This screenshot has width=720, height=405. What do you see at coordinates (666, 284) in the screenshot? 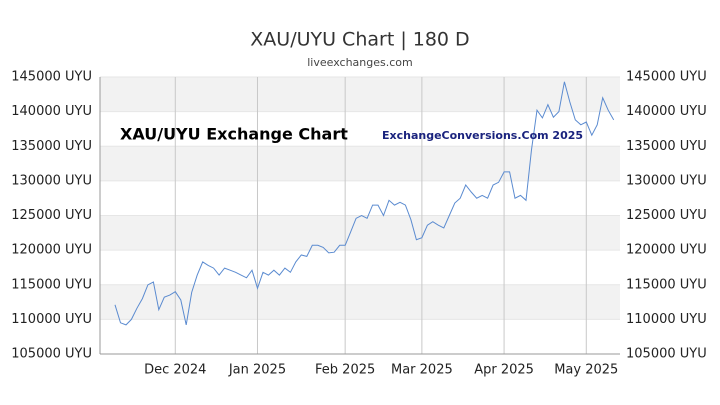
I see `y-tick-label-right: 115000 UYU` at bounding box center [666, 284].